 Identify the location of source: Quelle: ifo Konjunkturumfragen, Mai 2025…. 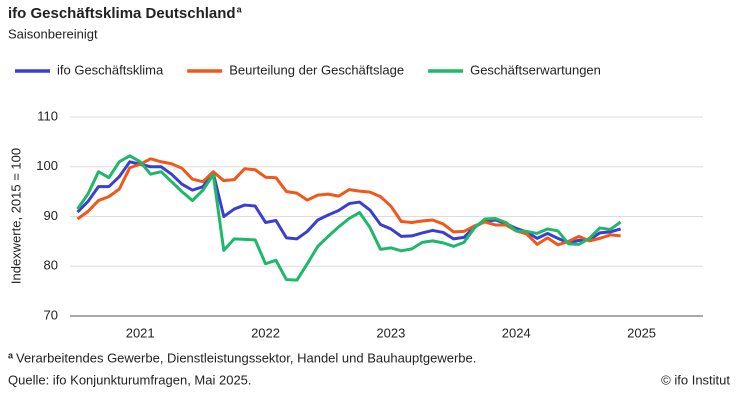
(130, 379).